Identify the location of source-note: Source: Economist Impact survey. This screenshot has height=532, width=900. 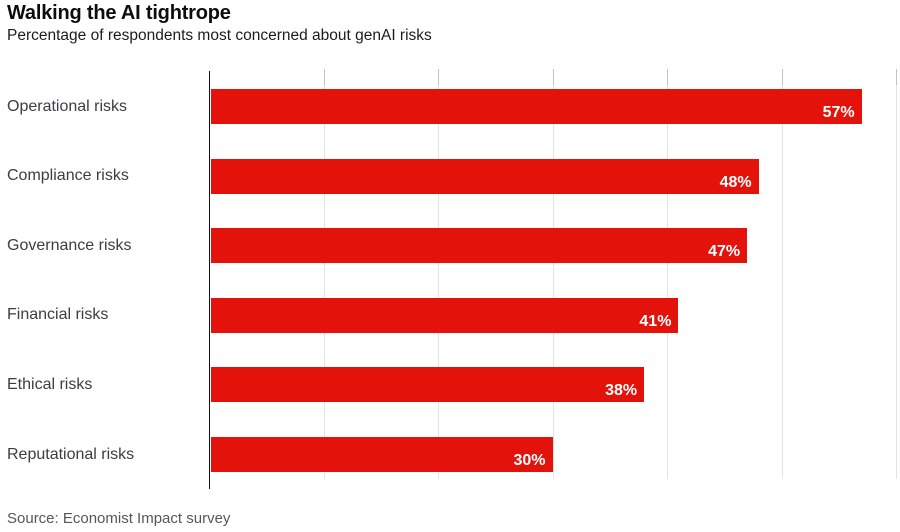
(119, 518).